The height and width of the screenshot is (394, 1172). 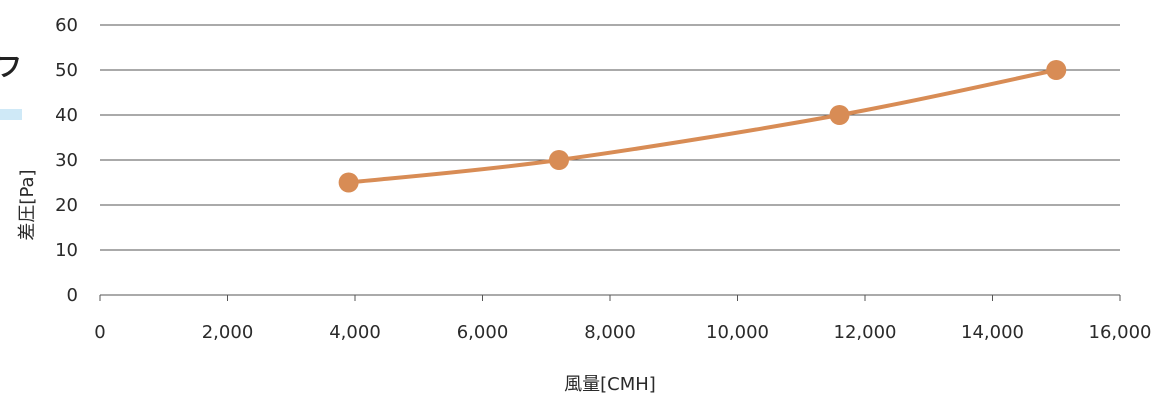 I want to click on y-tick-label: 30, so click(x=66, y=160).